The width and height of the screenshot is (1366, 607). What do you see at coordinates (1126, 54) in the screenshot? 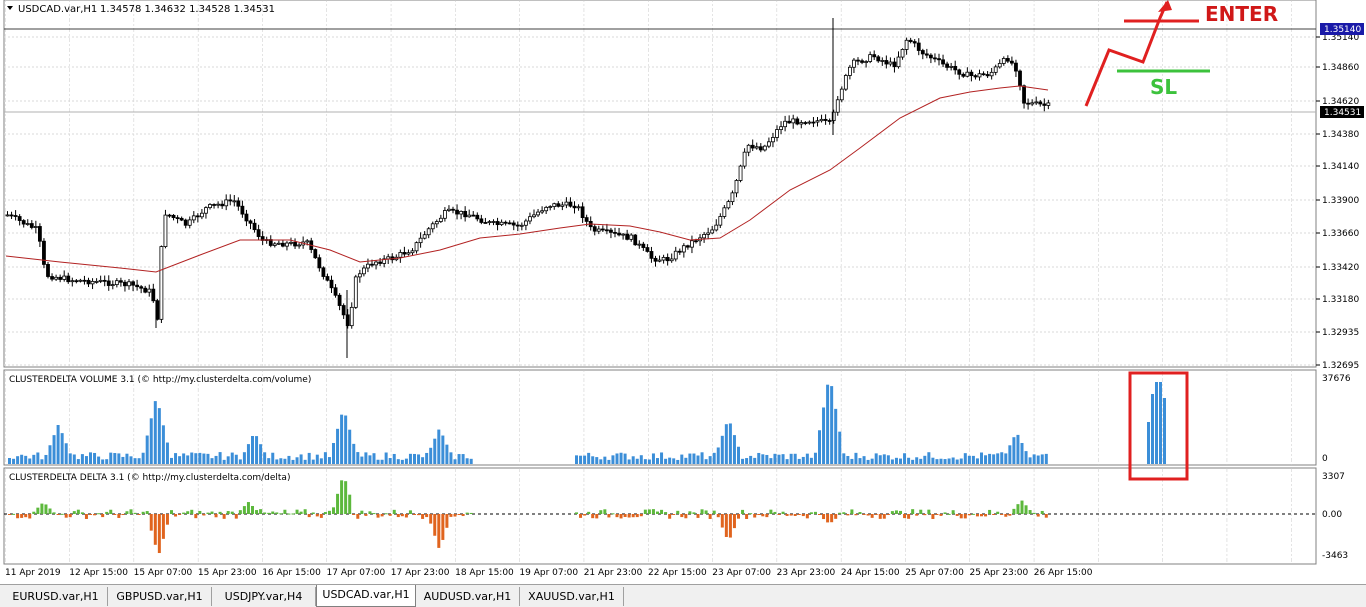
I see `trade-path-arrow` at bounding box center [1126, 54].